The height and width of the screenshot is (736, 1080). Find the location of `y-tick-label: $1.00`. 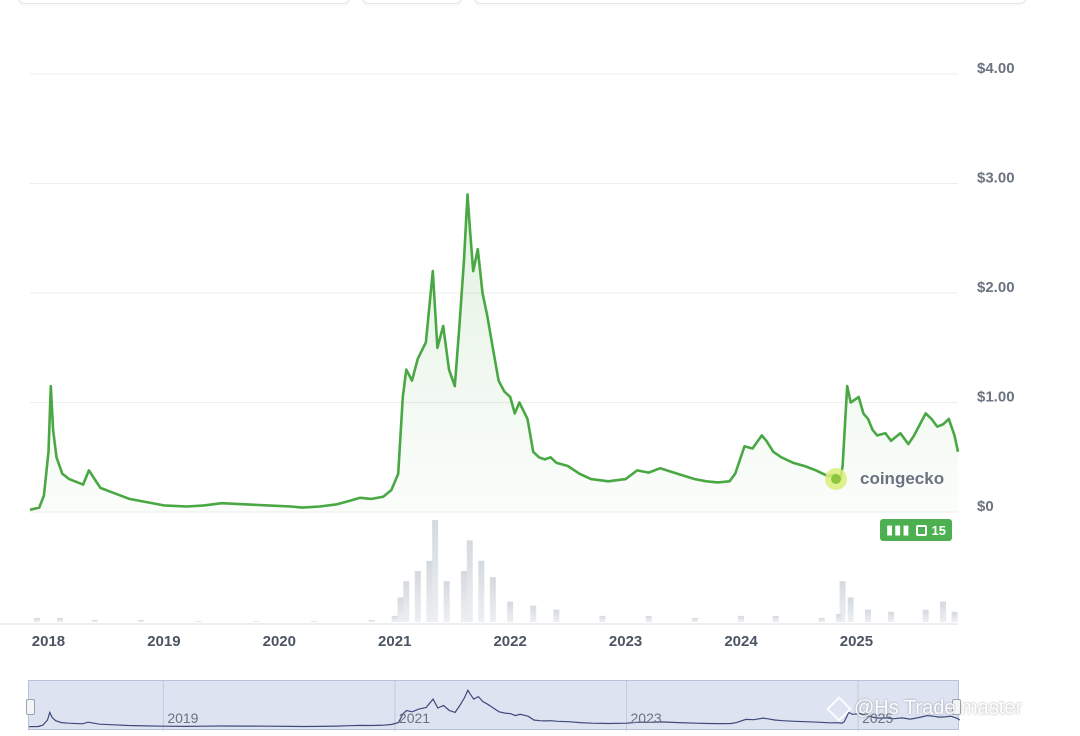

y-tick-label: $1.00 is located at coordinates (996, 397).